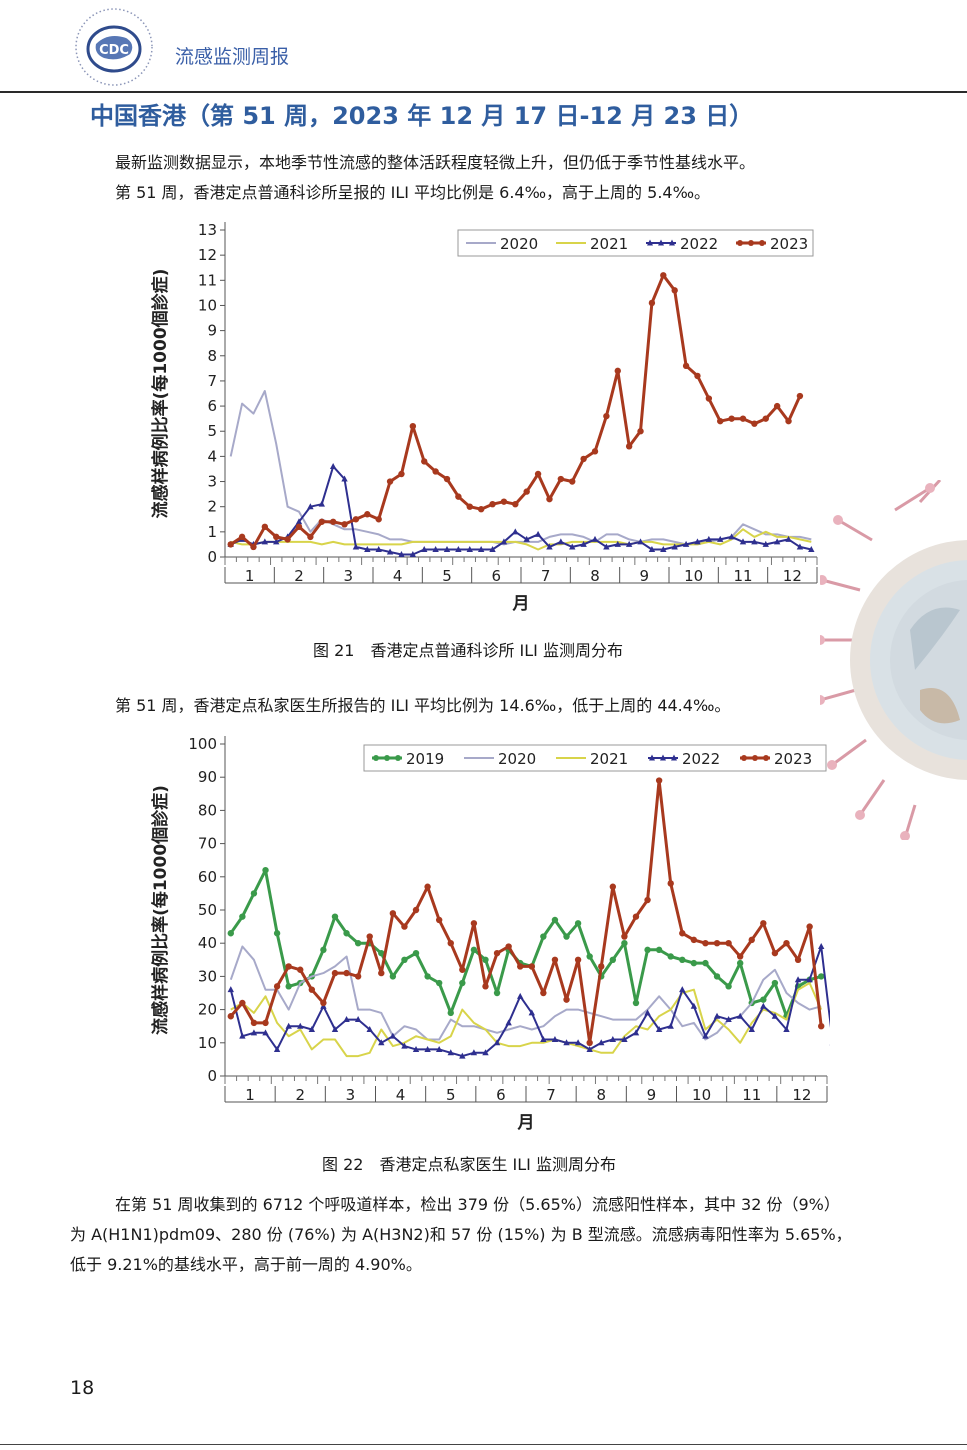 Image resolution: width=967 pixels, height=1450 pixels. Describe the element at coordinates (699, 244) in the screenshot. I see `legend-label-2022: 2022` at that location.